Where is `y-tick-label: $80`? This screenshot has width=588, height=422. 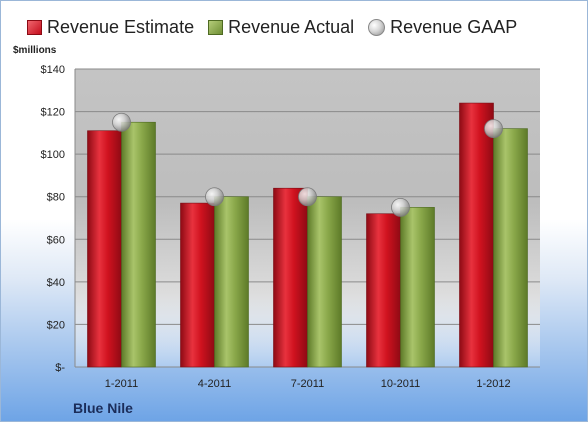 y-tick-label: $80 is located at coordinates (56, 198).